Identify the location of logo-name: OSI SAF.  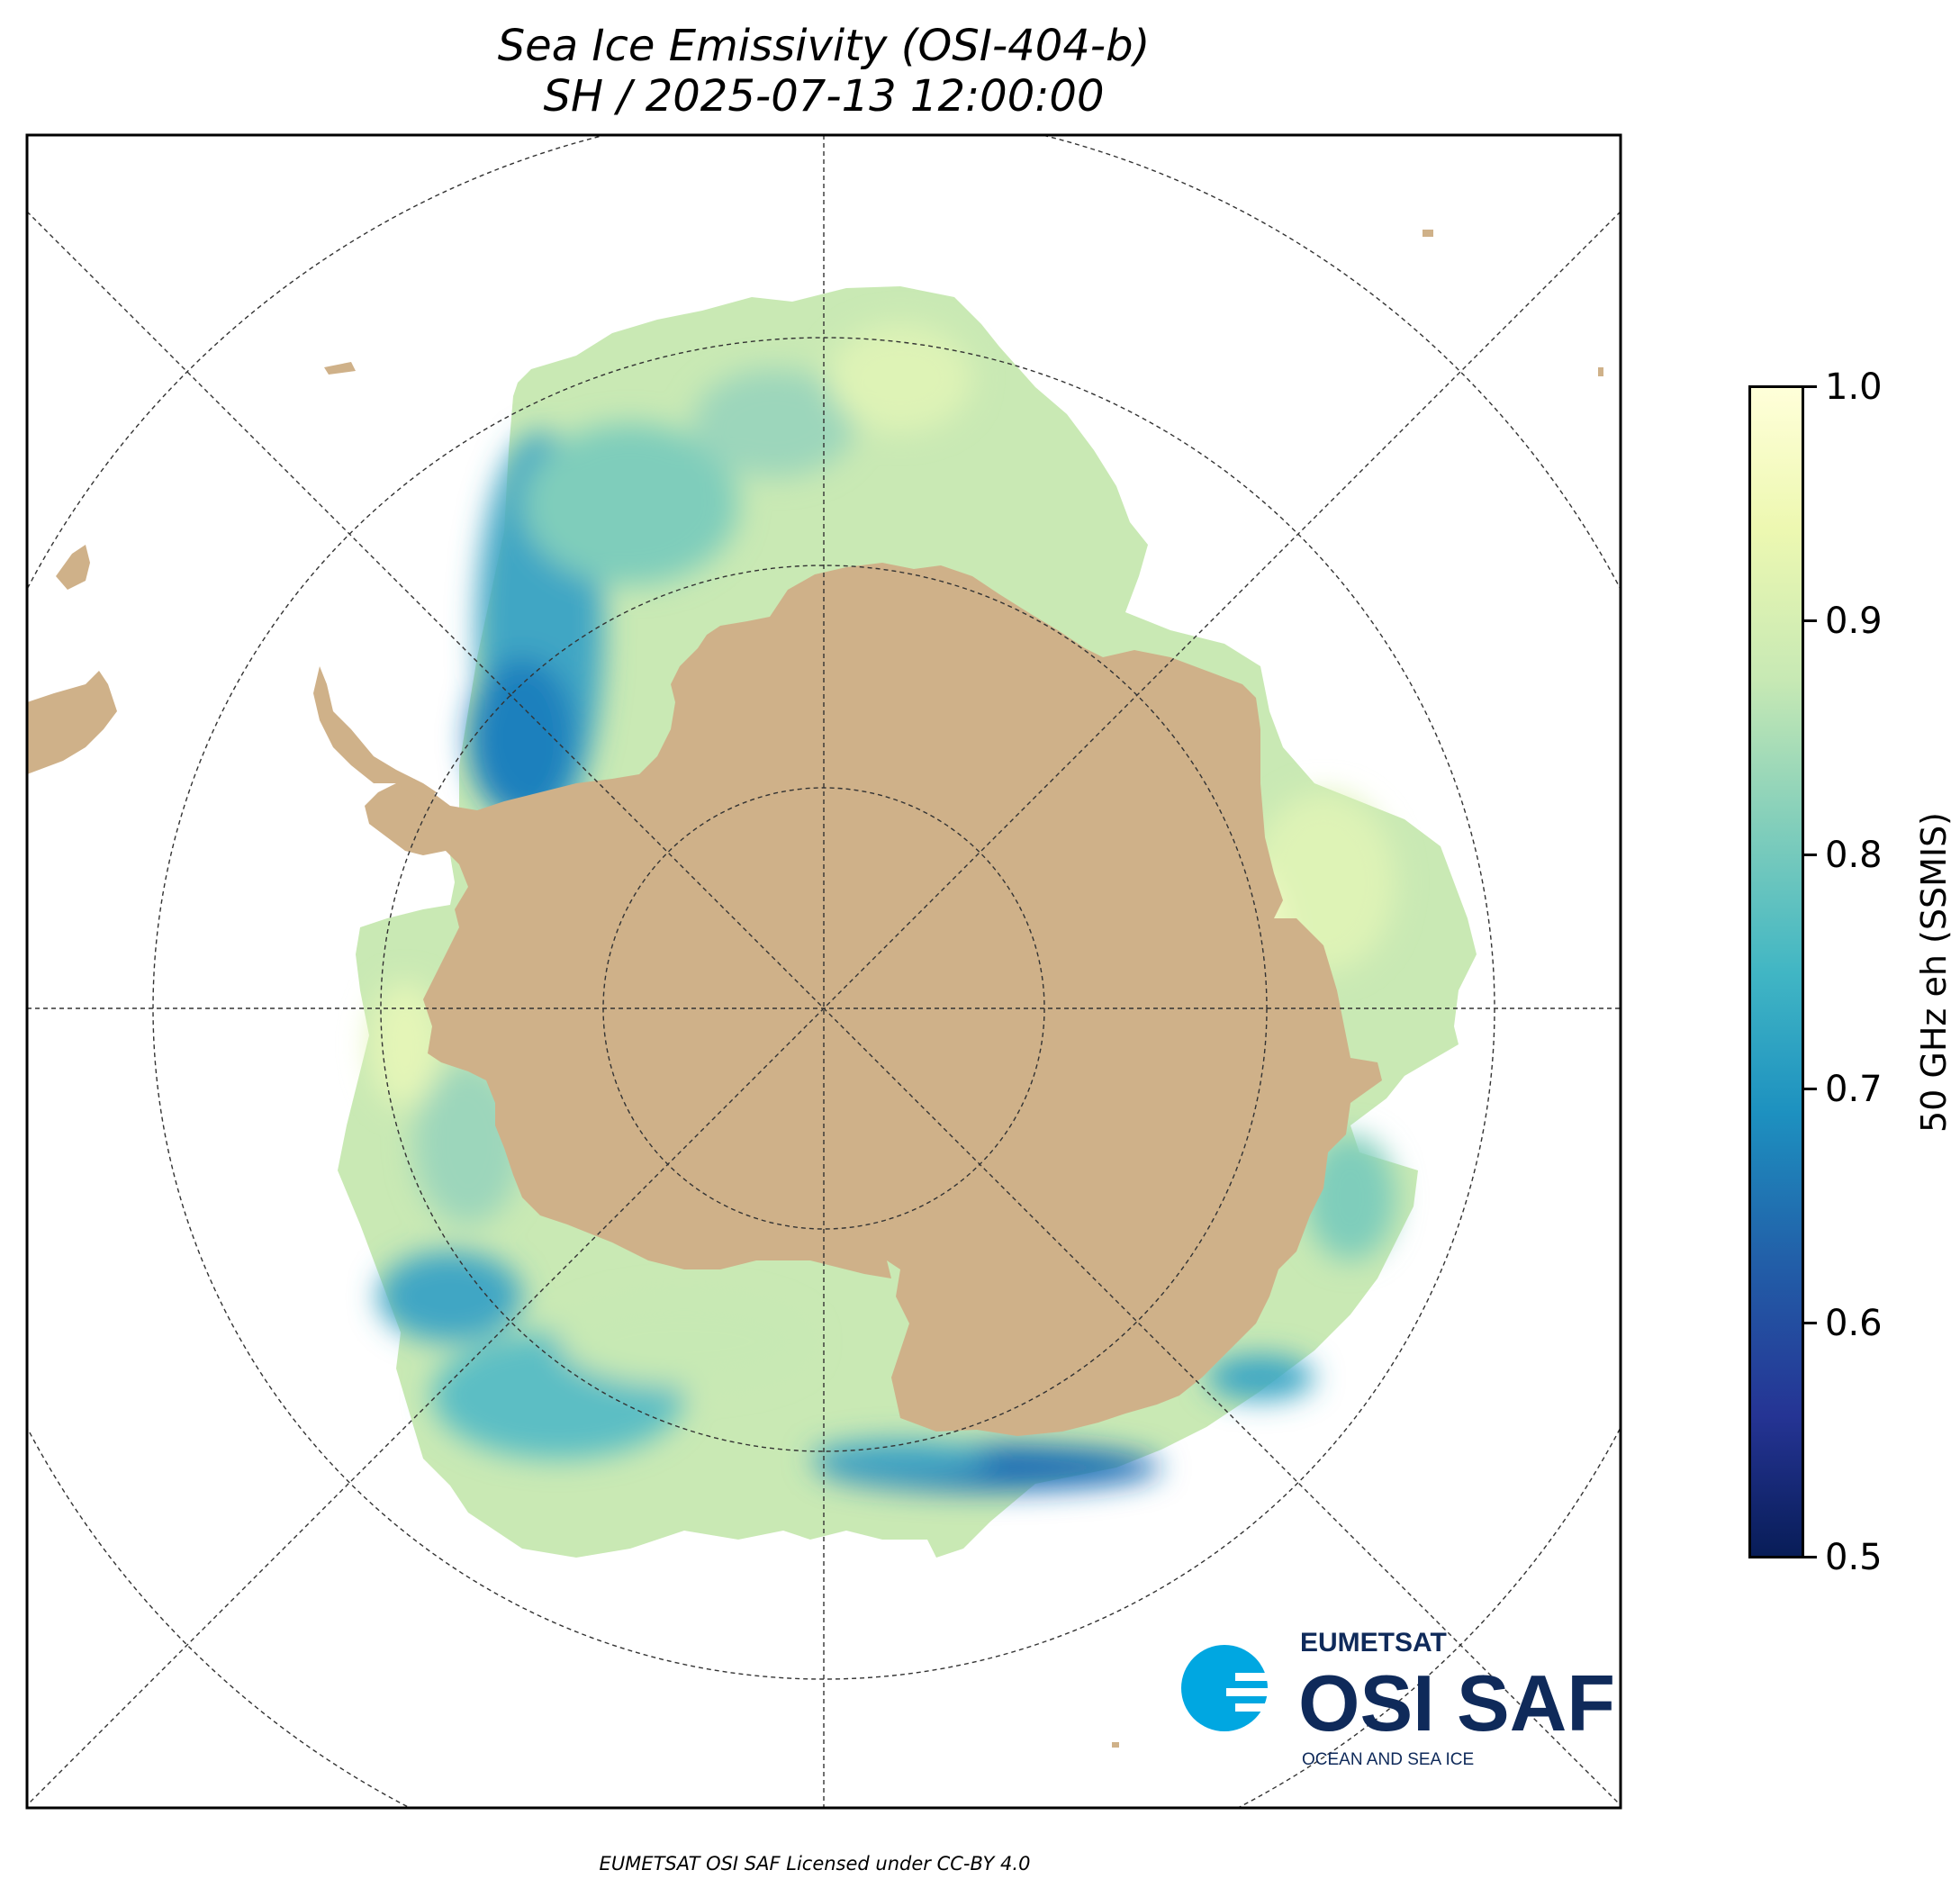
(1457, 1703).